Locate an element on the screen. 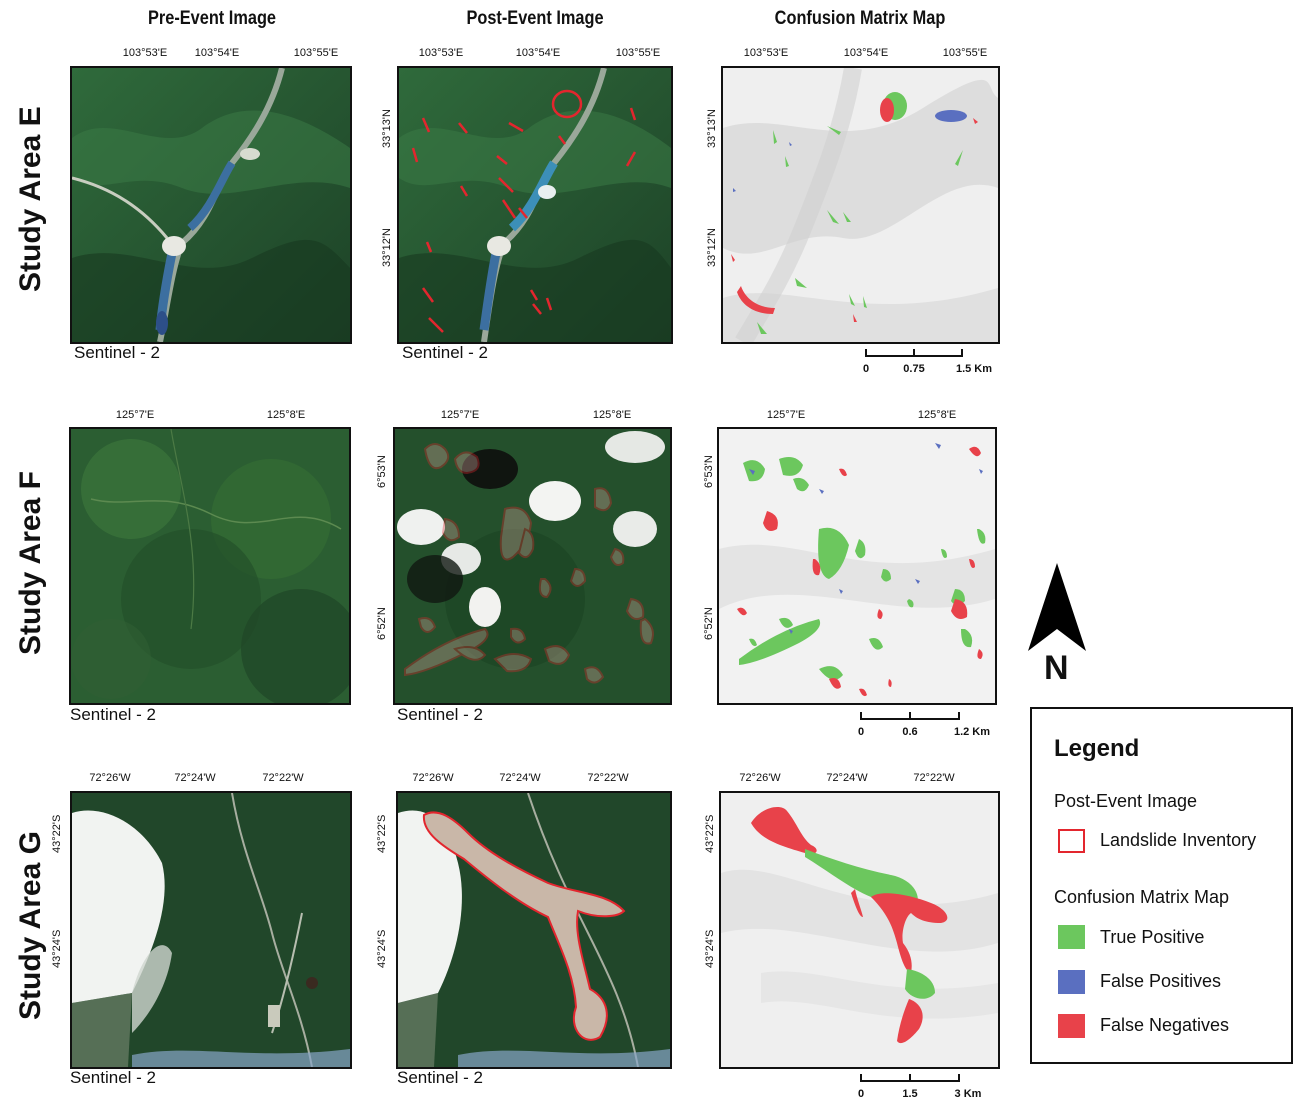  scale-label: 0.6 is located at coordinates (910, 732).